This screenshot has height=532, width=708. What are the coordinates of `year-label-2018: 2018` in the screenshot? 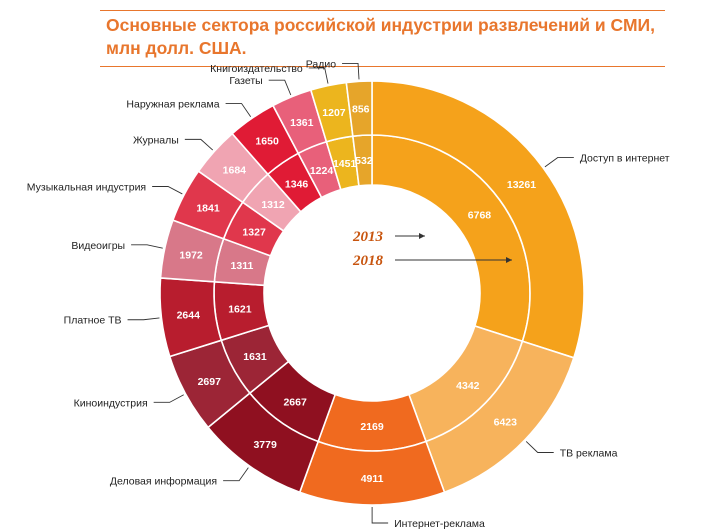 It's located at (368, 261).